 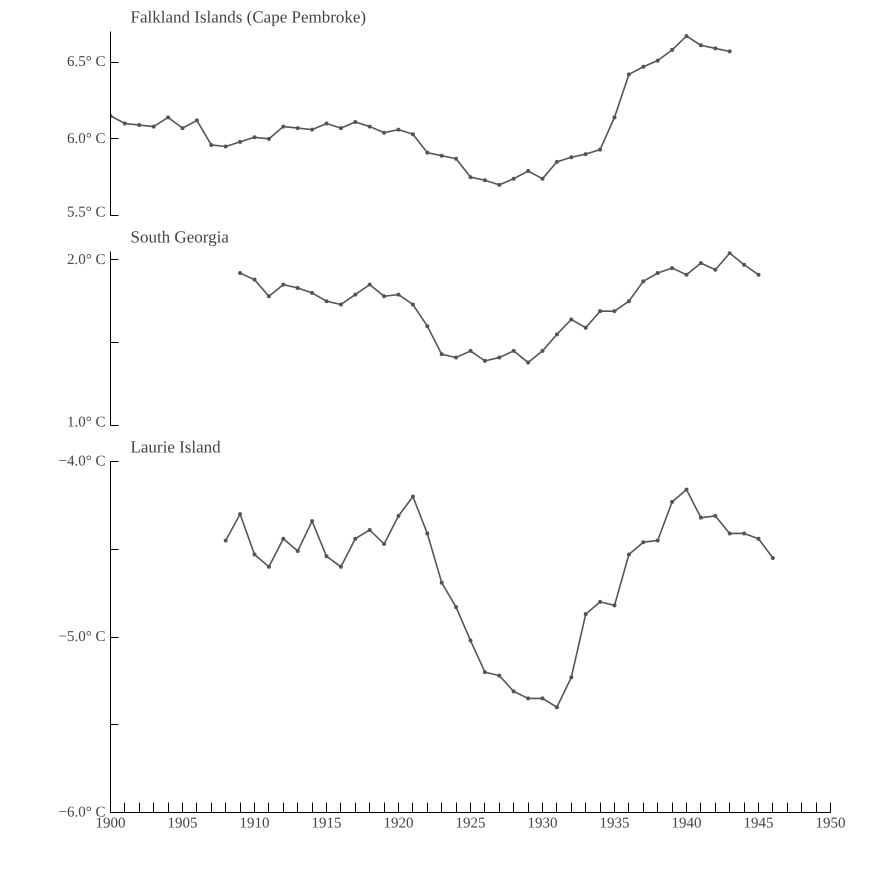 What do you see at coordinates (543, 824) in the screenshot?
I see `x-tick-label: 1930` at bounding box center [543, 824].